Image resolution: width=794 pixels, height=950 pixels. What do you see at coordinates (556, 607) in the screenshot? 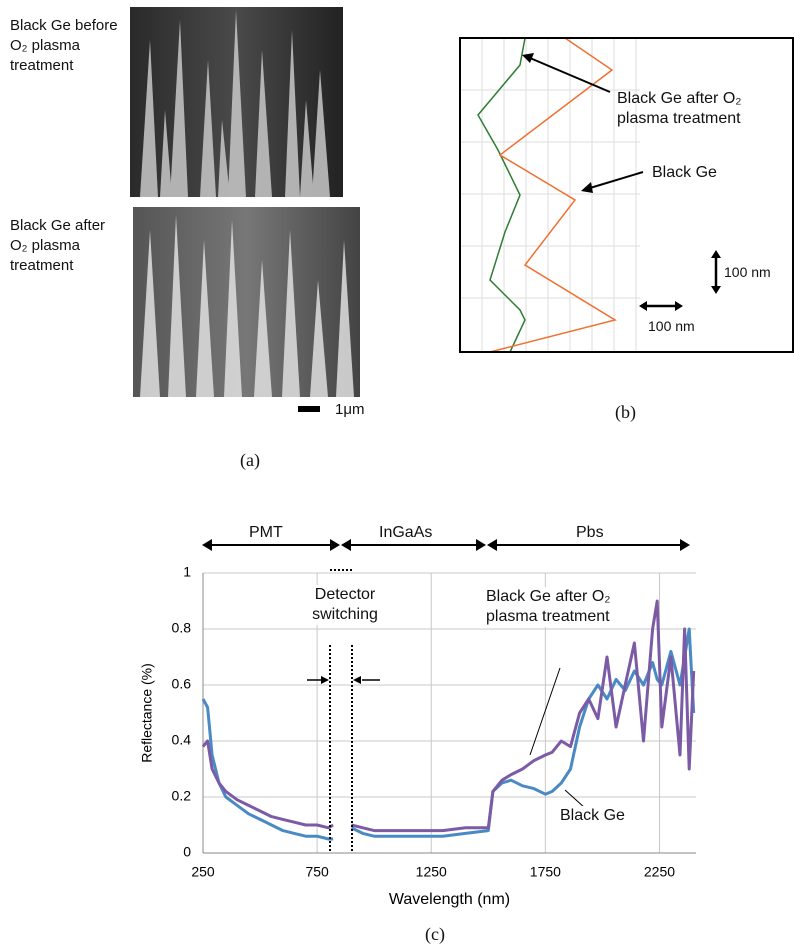
I see `series-label: Black Ge after O₂ plasma treatment` at bounding box center [556, 607].